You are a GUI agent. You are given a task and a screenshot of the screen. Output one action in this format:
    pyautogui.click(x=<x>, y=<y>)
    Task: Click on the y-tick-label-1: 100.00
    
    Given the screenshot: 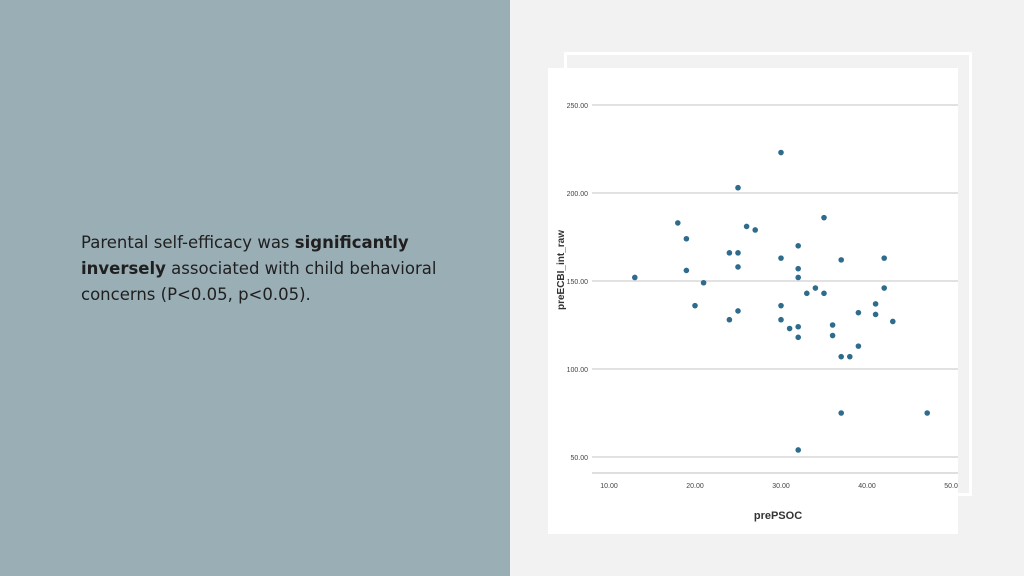 What is the action you would take?
    pyautogui.click(x=578, y=370)
    